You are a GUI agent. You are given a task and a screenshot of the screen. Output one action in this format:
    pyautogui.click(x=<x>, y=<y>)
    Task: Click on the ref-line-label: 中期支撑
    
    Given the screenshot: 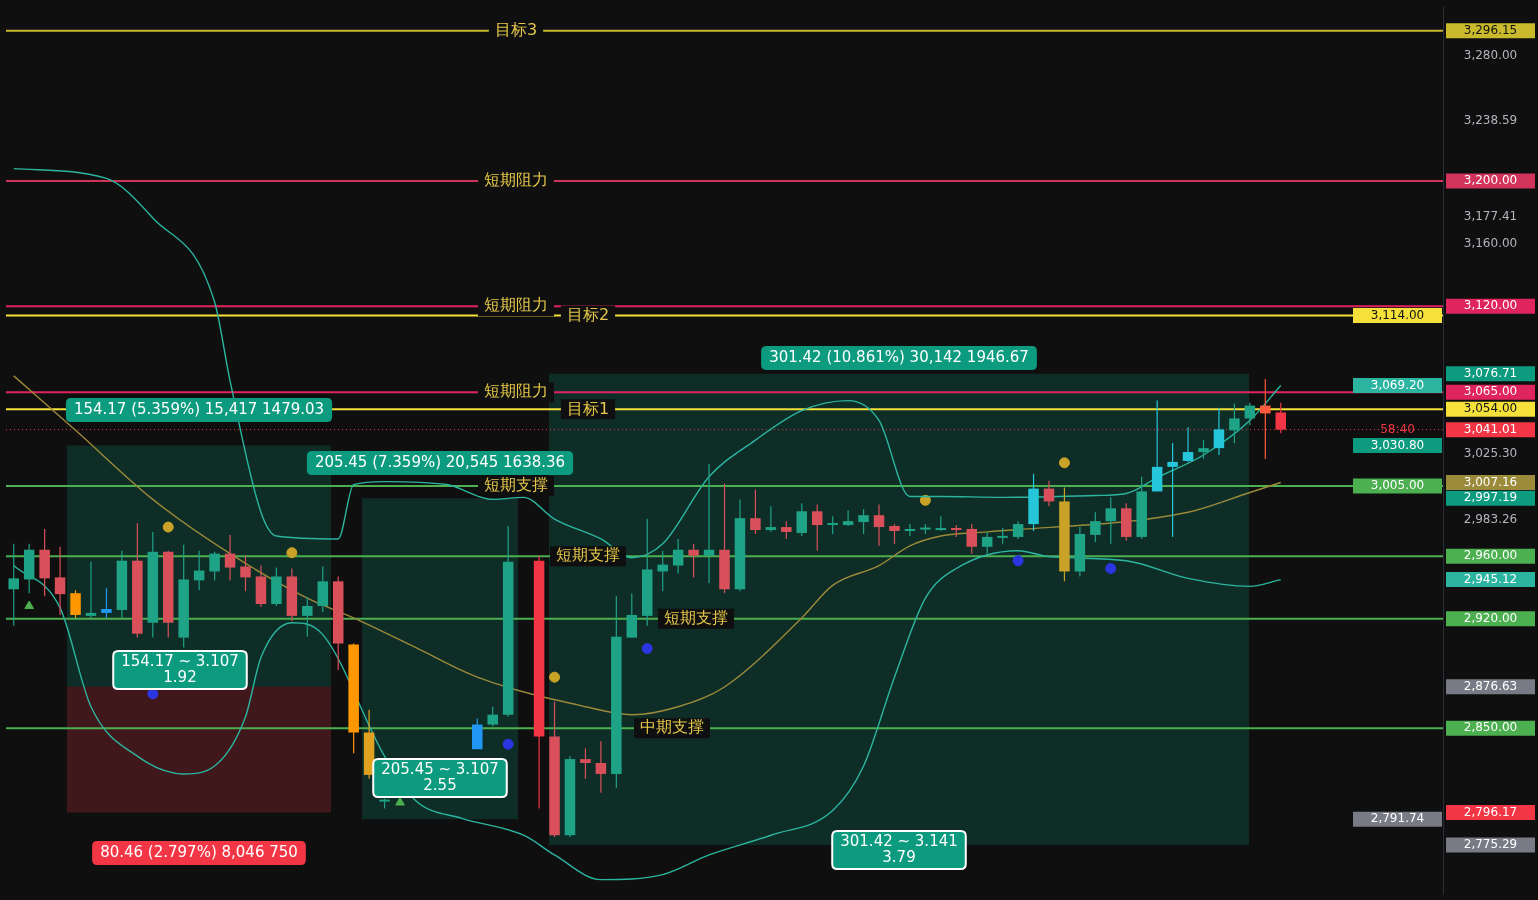 What is the action you would take?
    pyautogui.click(x=672, y=727)
    